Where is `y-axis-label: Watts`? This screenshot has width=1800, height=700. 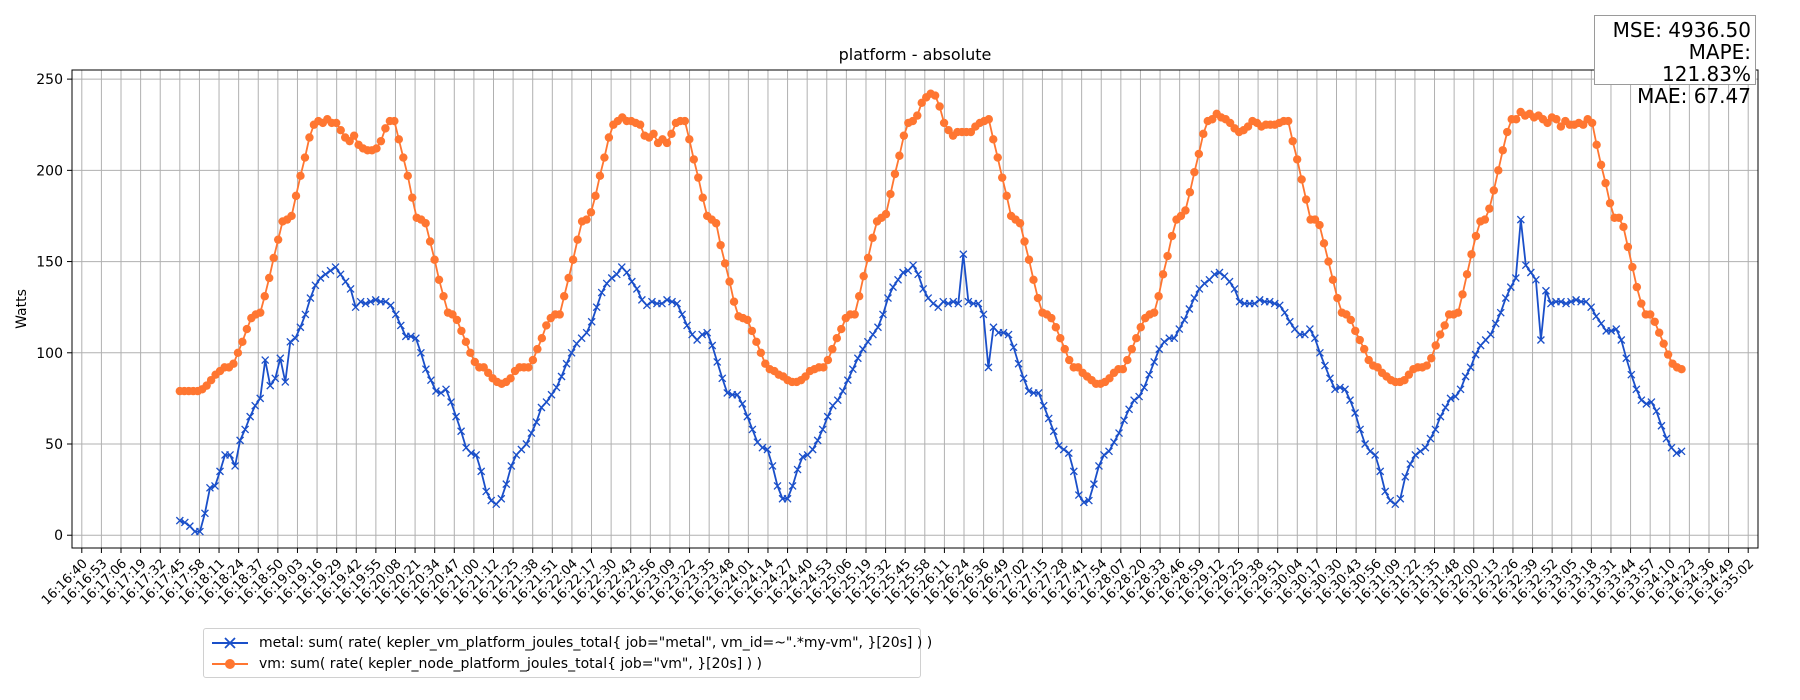
y-axis-label: Watts is located at coordinates (22, 309).